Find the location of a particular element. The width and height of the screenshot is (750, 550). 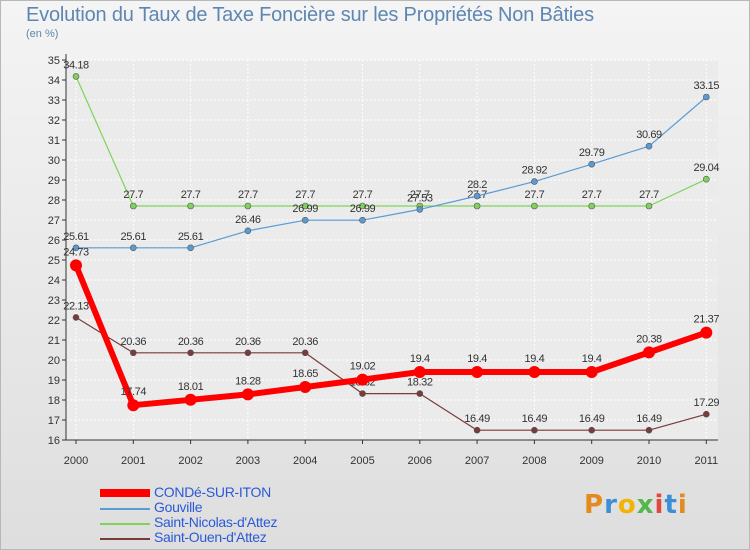

y-tick-label: 16 is located at coordinates (54, 441).